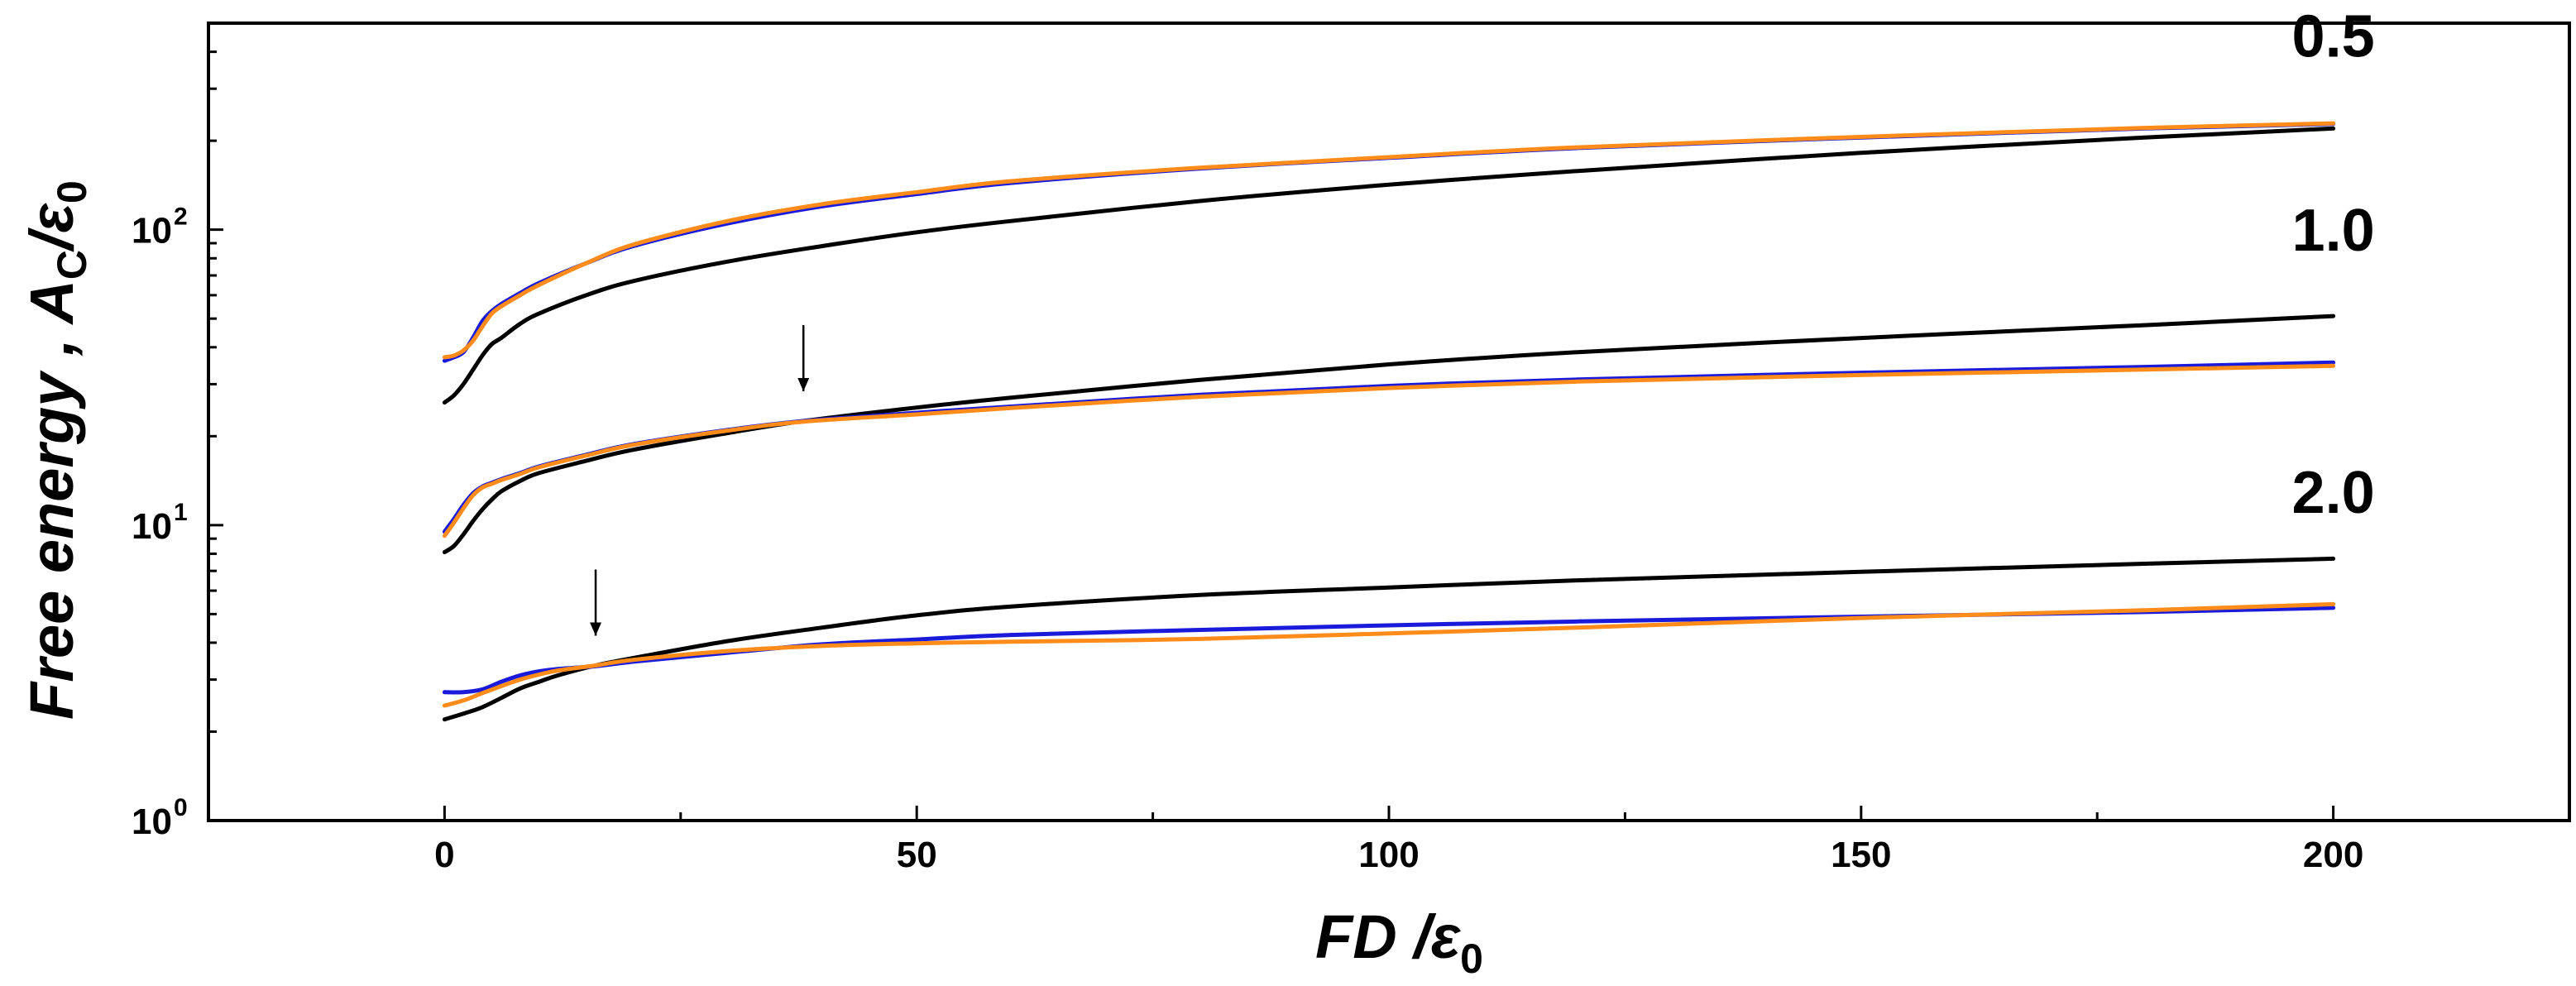  I want to click on series-line-2.0-black, so click(1389, 639).